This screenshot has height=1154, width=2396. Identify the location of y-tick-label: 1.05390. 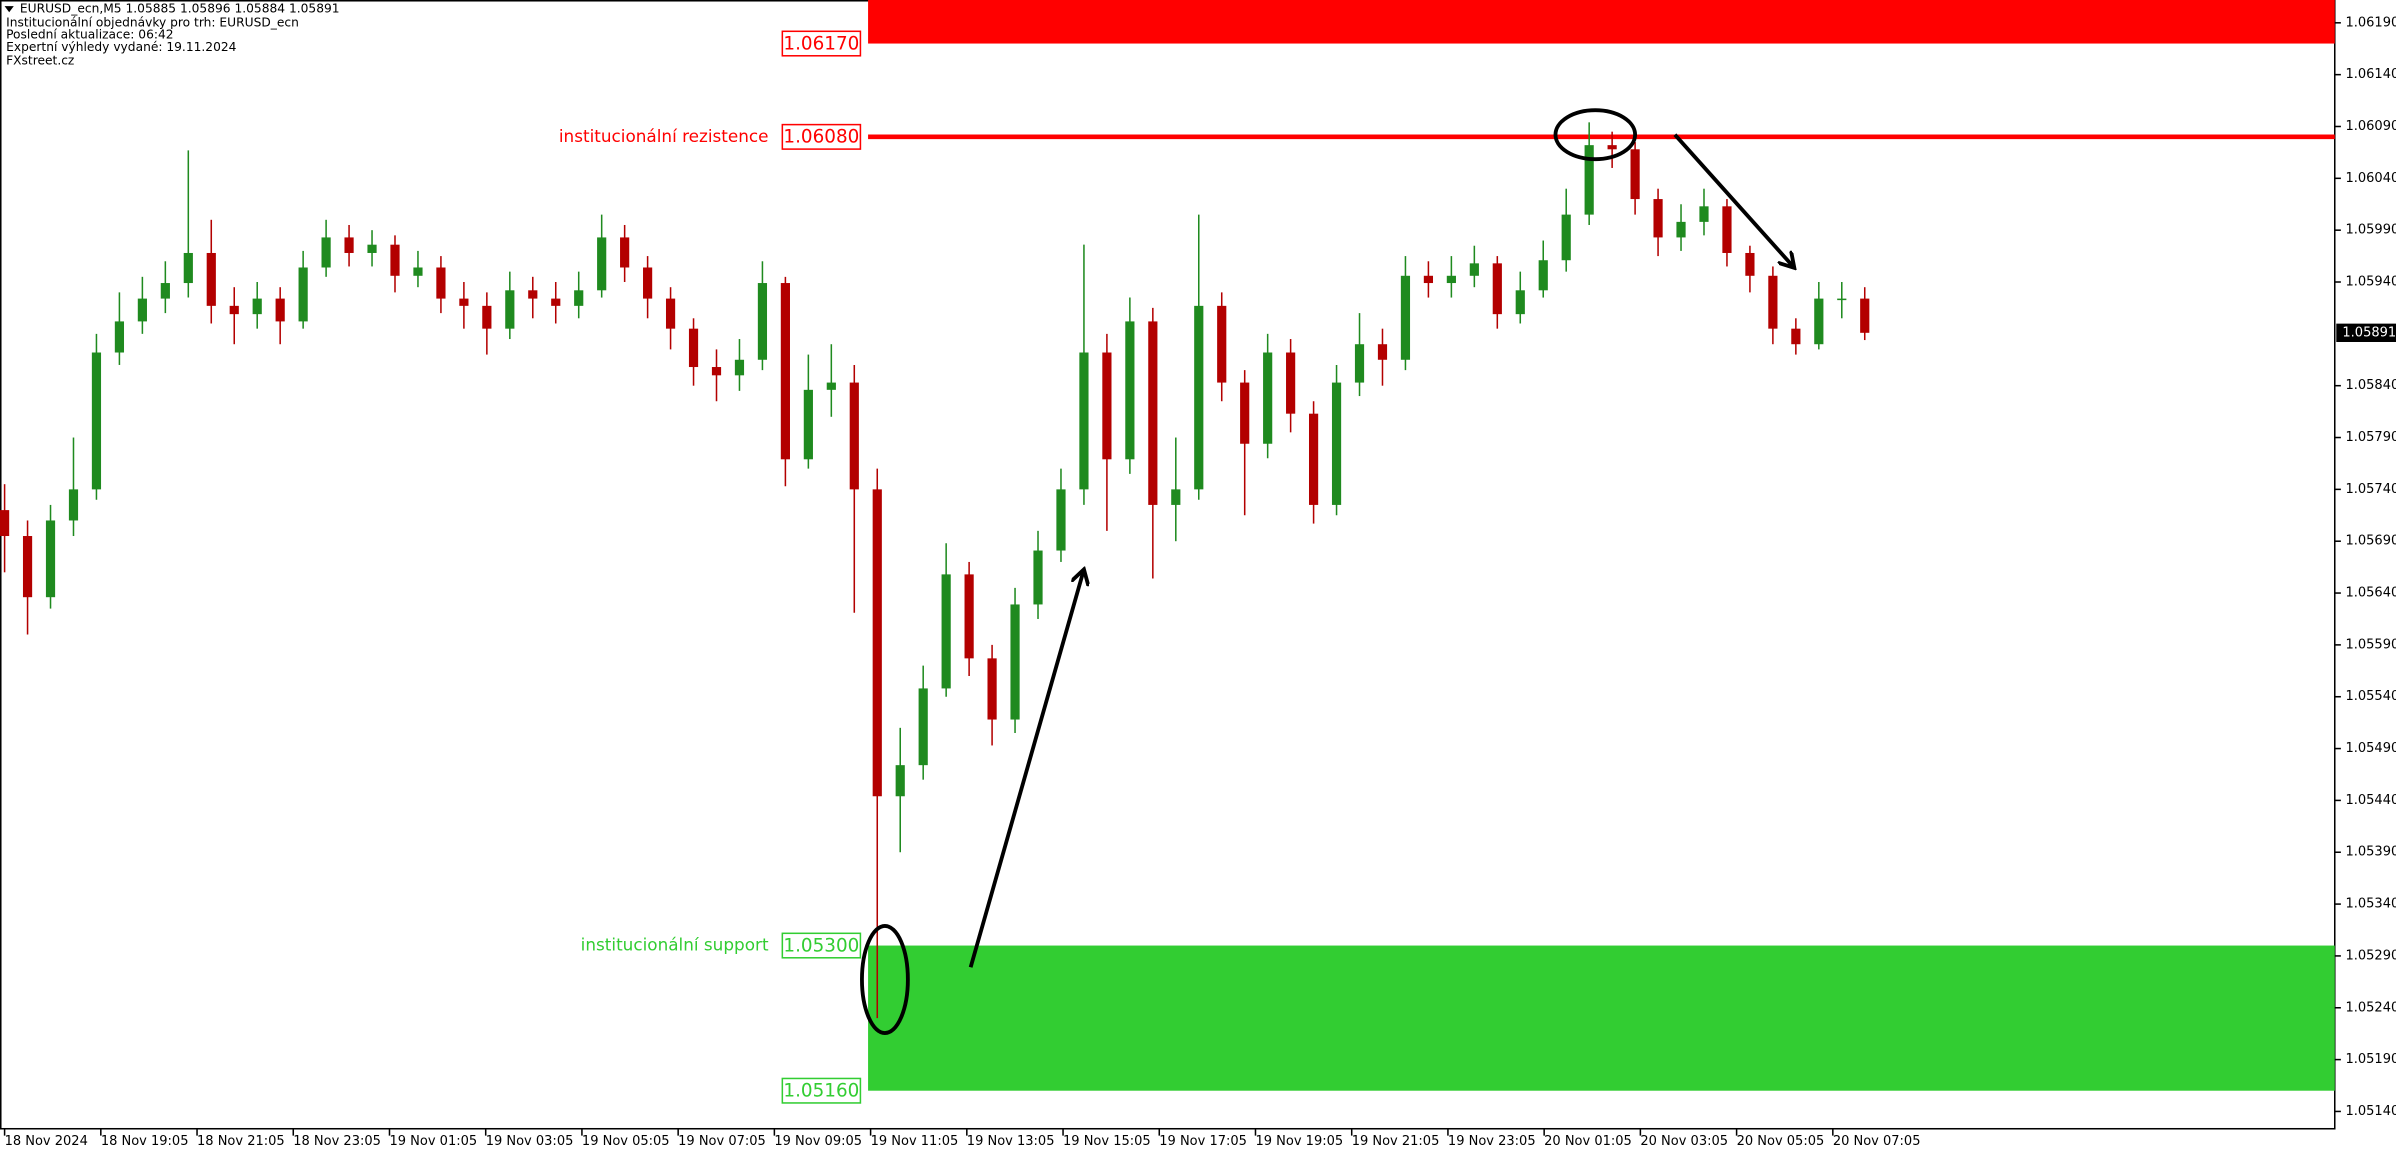
(2370, 852).